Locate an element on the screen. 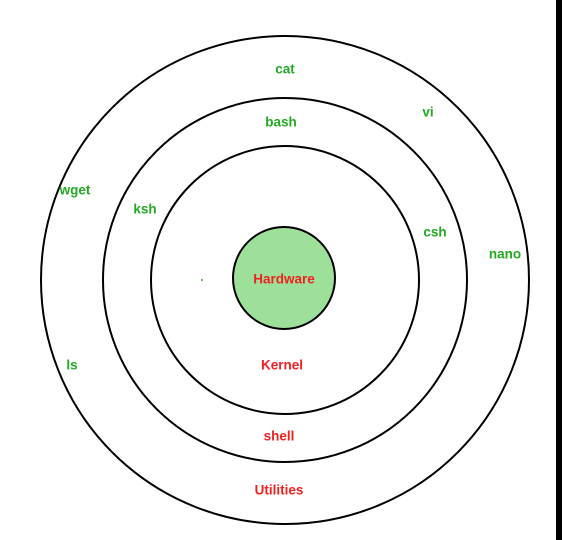 The image size is (562, 540). utility-nano: nano is located at coordinates (505, 254).